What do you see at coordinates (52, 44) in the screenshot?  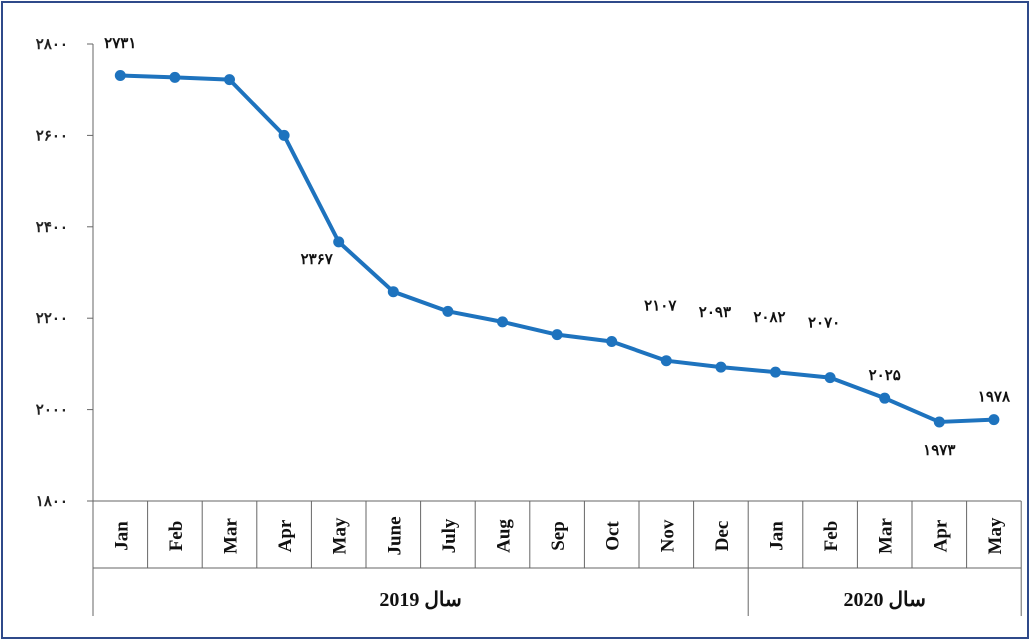 I see `y-tick-label: ۲۸۰۰` at bounding box center [52, 44].